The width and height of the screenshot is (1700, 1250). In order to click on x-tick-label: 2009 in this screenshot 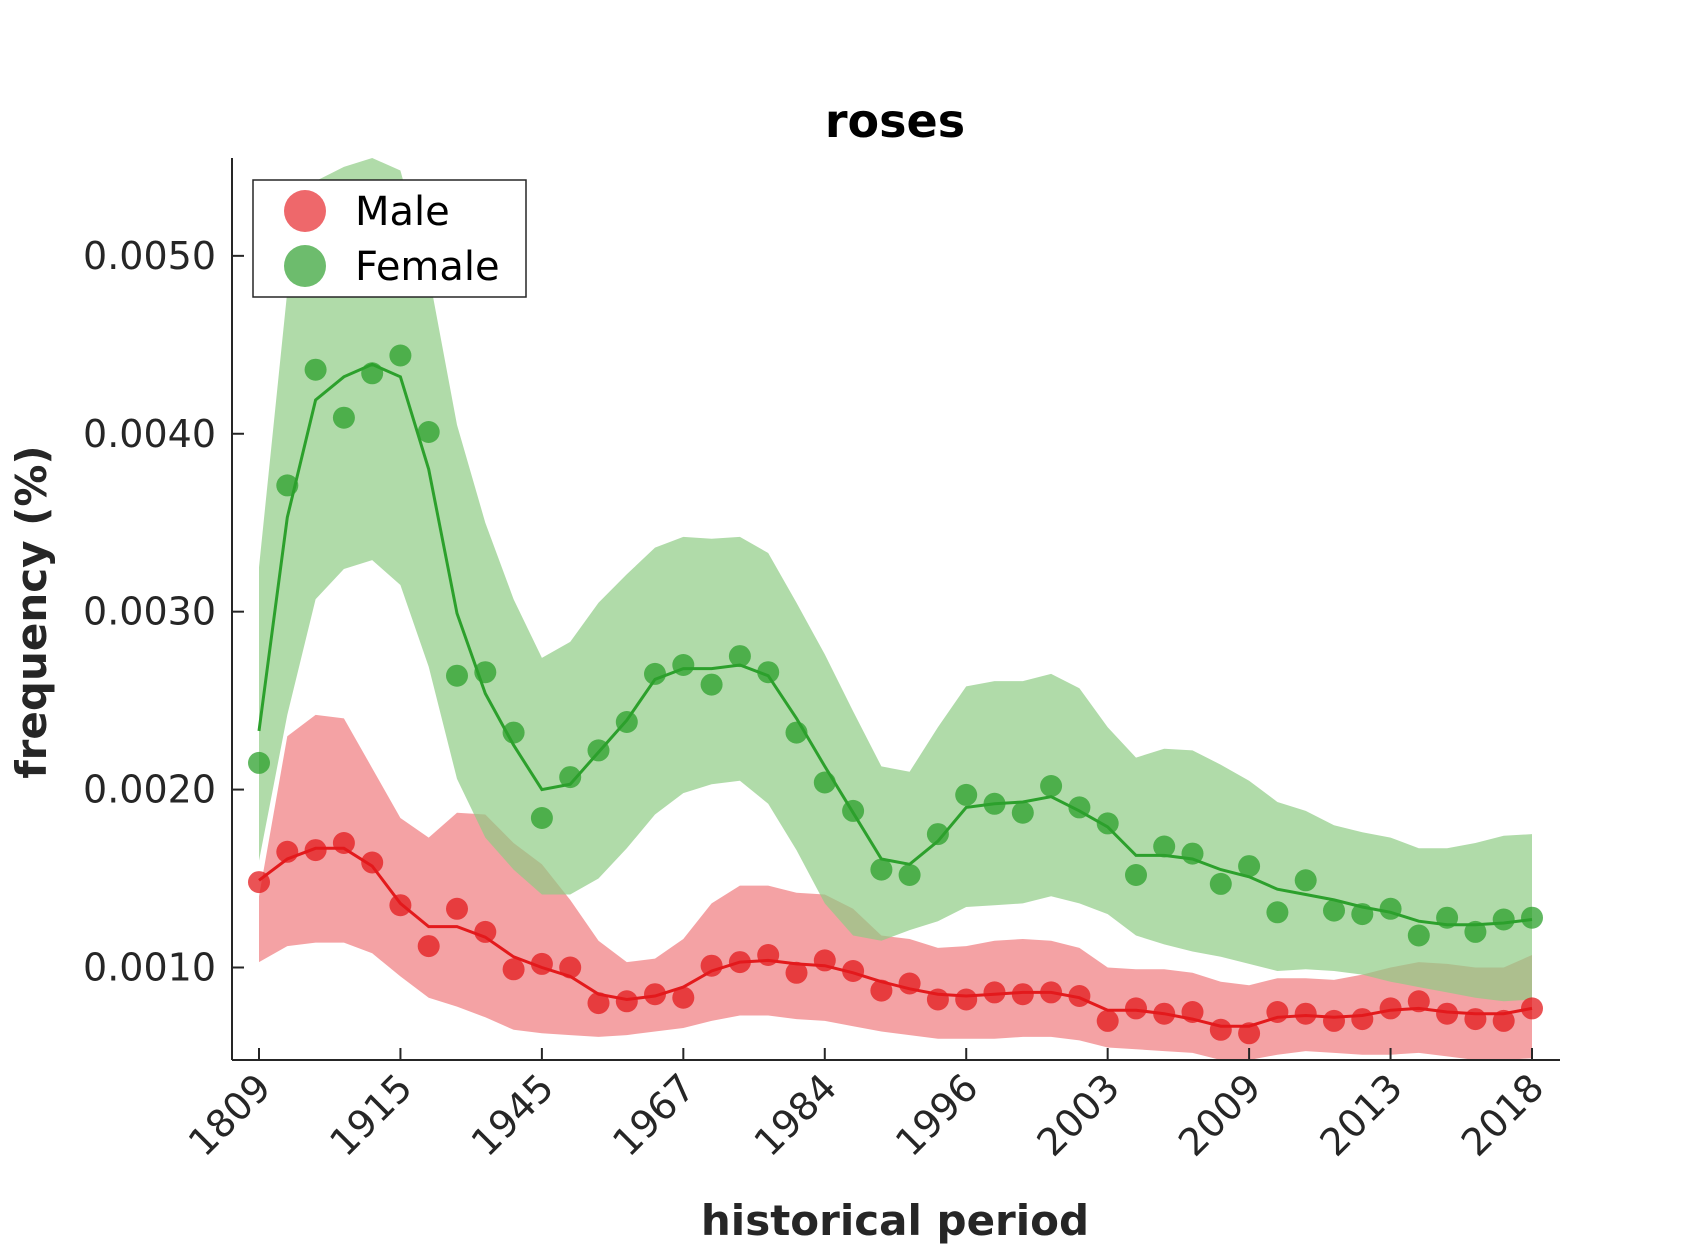, I will do `click(1220, 1115)`.